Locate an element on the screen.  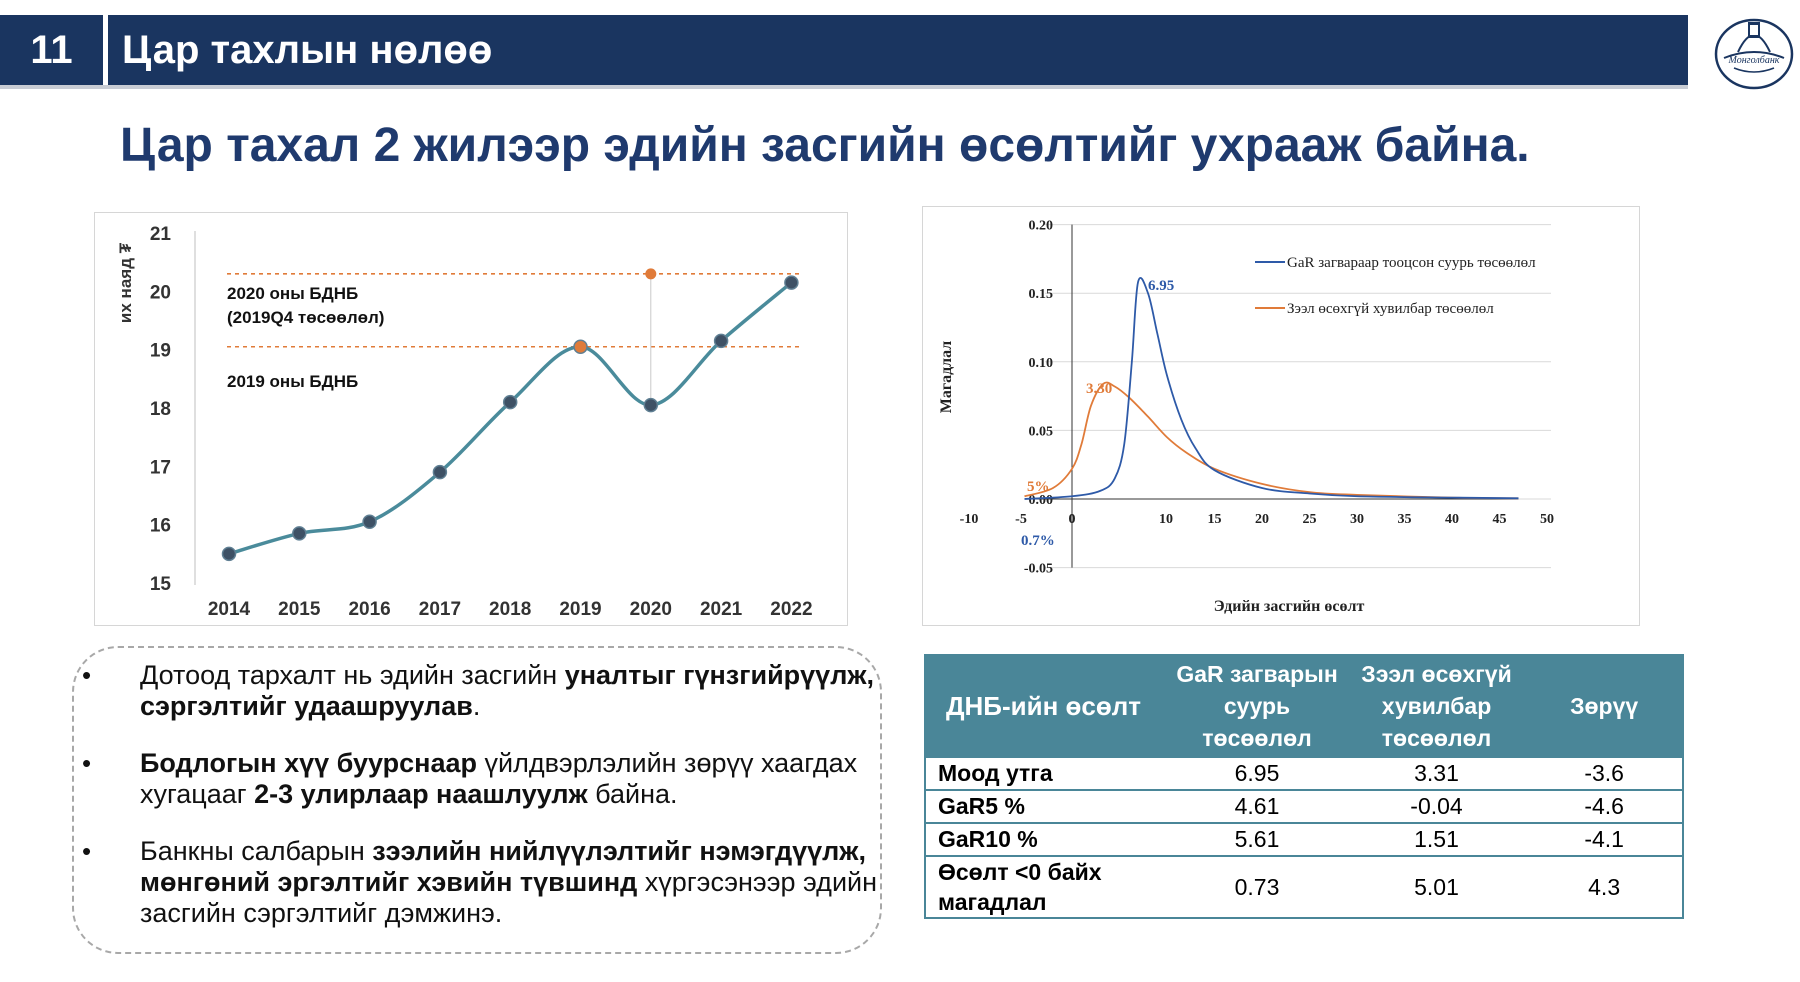
x-tick-label: 2016 is located at coordinates (369, 609).